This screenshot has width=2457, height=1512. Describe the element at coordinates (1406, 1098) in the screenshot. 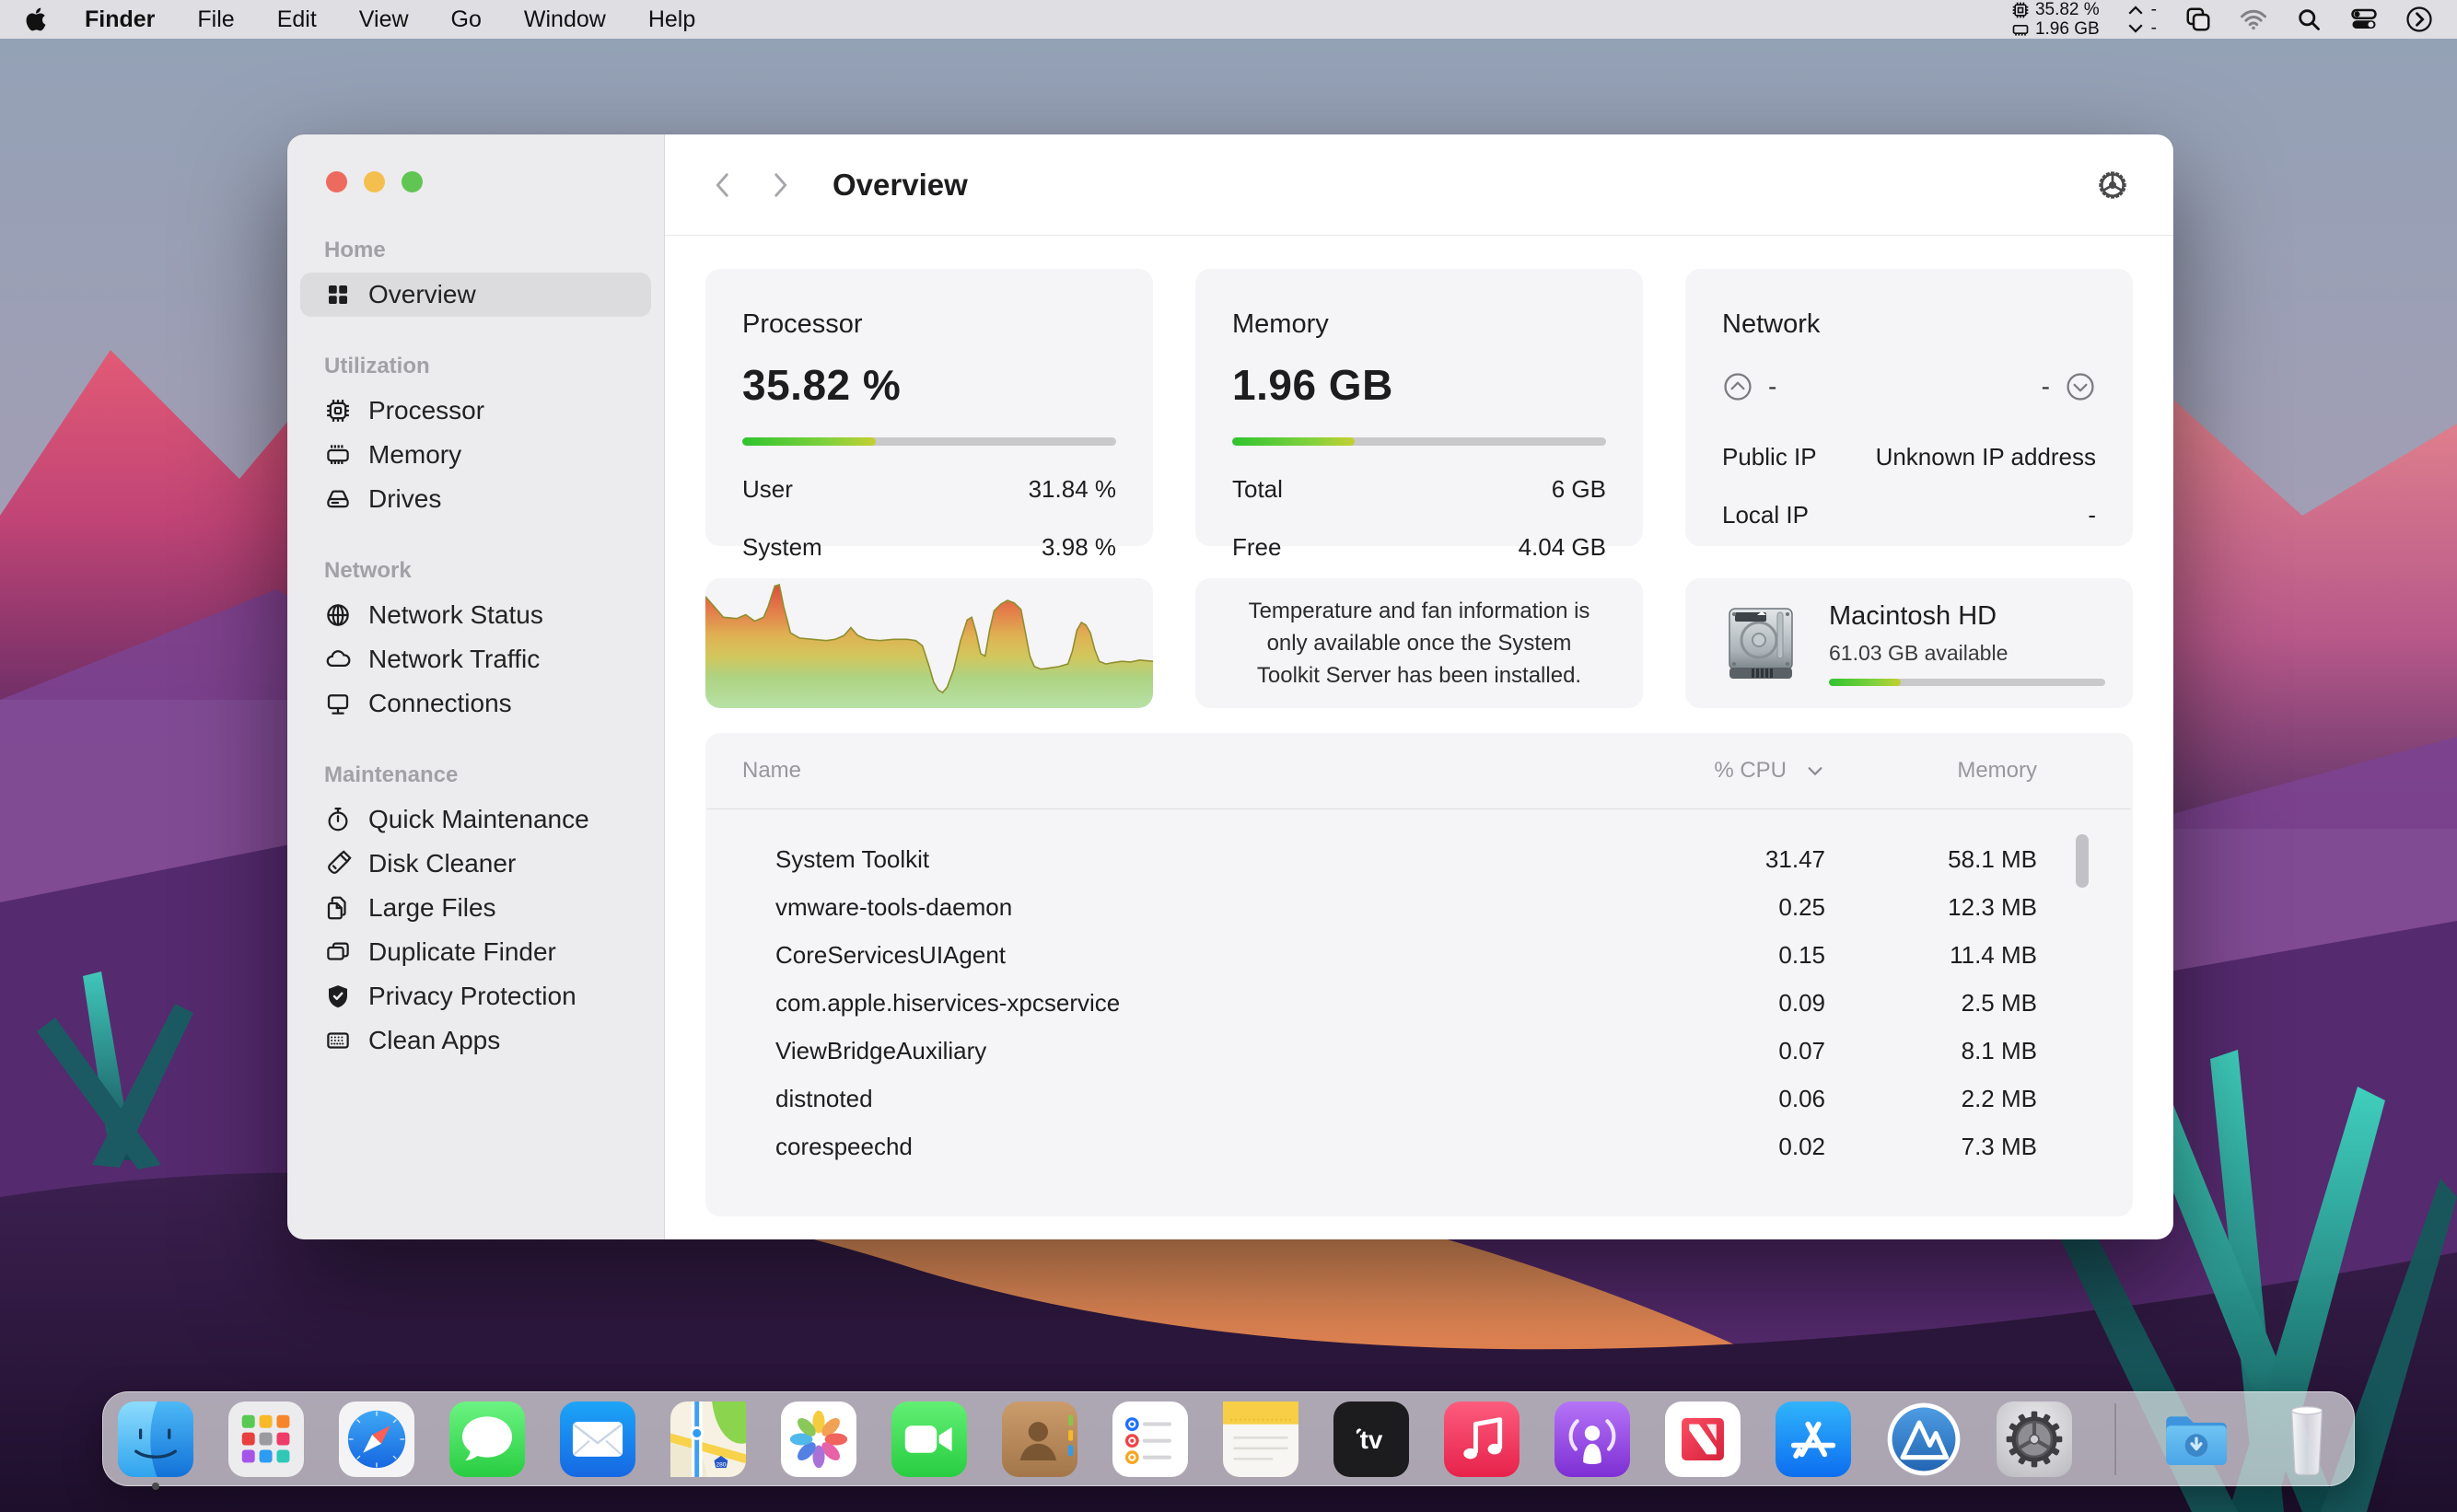

I see `table-row: distnoted 0.06 2.2 MB` at that location.